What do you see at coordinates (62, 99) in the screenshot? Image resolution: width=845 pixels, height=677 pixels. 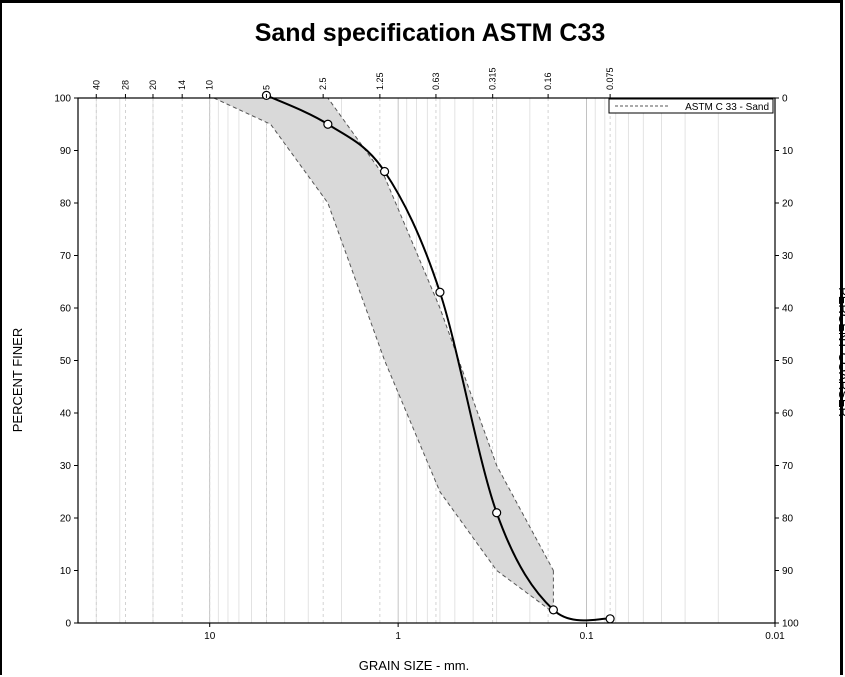 I see `y-tick-label: 100` at bounding box center [62, 99].